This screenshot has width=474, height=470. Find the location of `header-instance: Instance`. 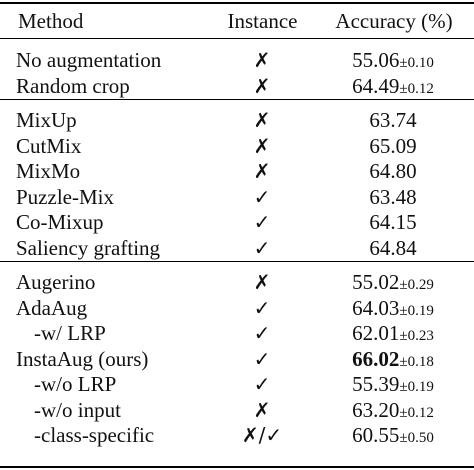

header-instance: Instance is located at coordinates (262, 21).